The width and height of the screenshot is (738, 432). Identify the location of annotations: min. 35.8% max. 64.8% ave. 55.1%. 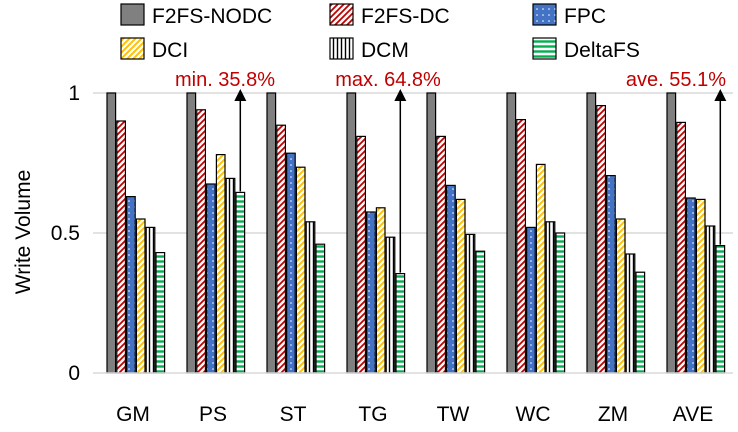
(450, 80).